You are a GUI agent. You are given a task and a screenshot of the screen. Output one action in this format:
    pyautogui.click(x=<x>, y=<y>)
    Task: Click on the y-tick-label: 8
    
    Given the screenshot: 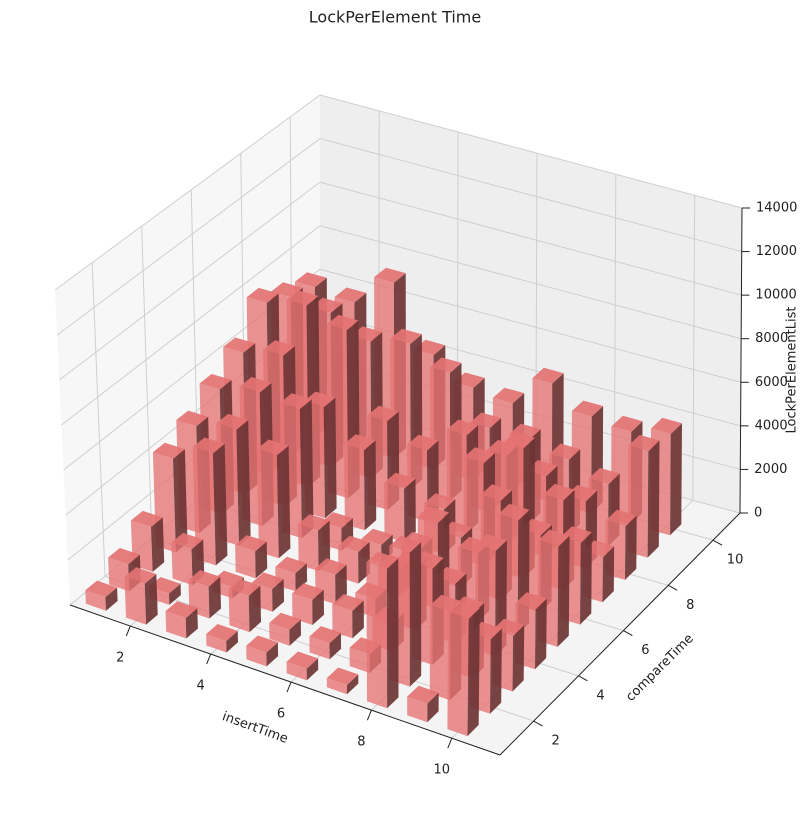 What is the action you would take?
    pyautogui.click(x=690, y=605)
    